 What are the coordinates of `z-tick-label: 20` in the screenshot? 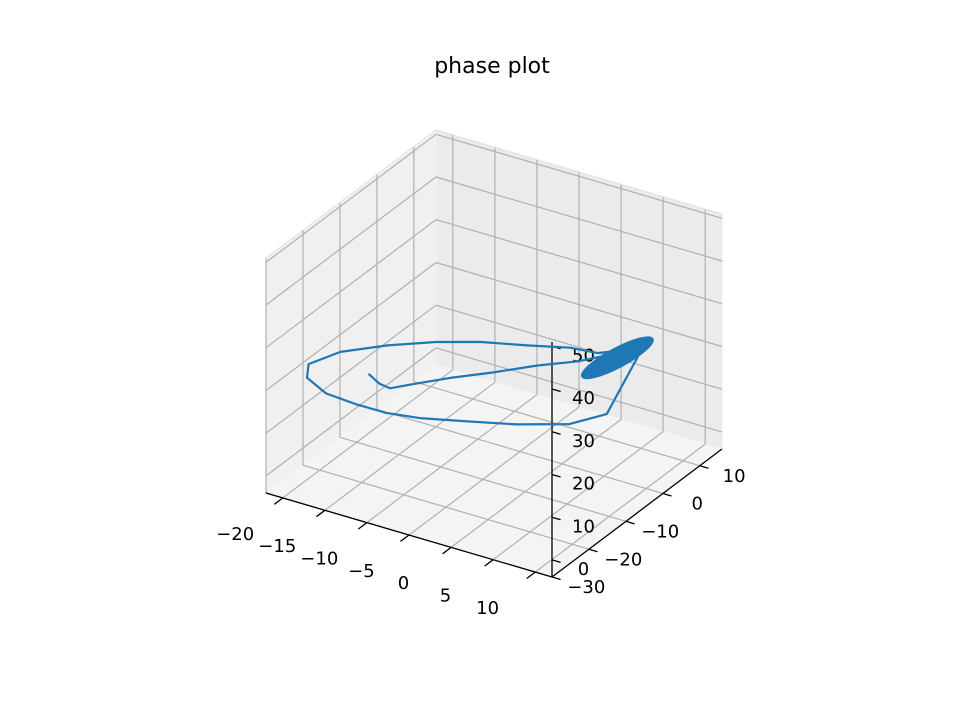 It's located at (583, 484).